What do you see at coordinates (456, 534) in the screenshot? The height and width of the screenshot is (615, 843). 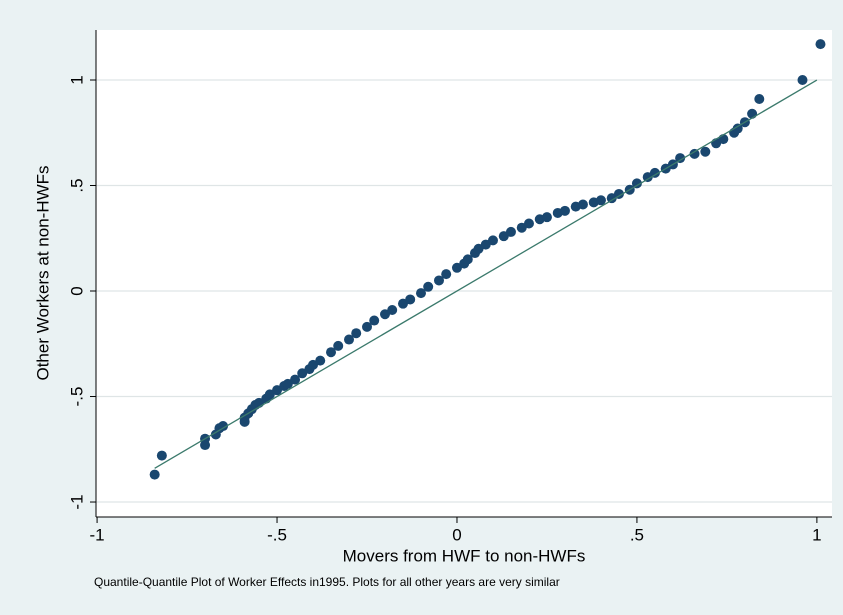 I see `x-tick-label: 0` at bounding box center [456, 534].